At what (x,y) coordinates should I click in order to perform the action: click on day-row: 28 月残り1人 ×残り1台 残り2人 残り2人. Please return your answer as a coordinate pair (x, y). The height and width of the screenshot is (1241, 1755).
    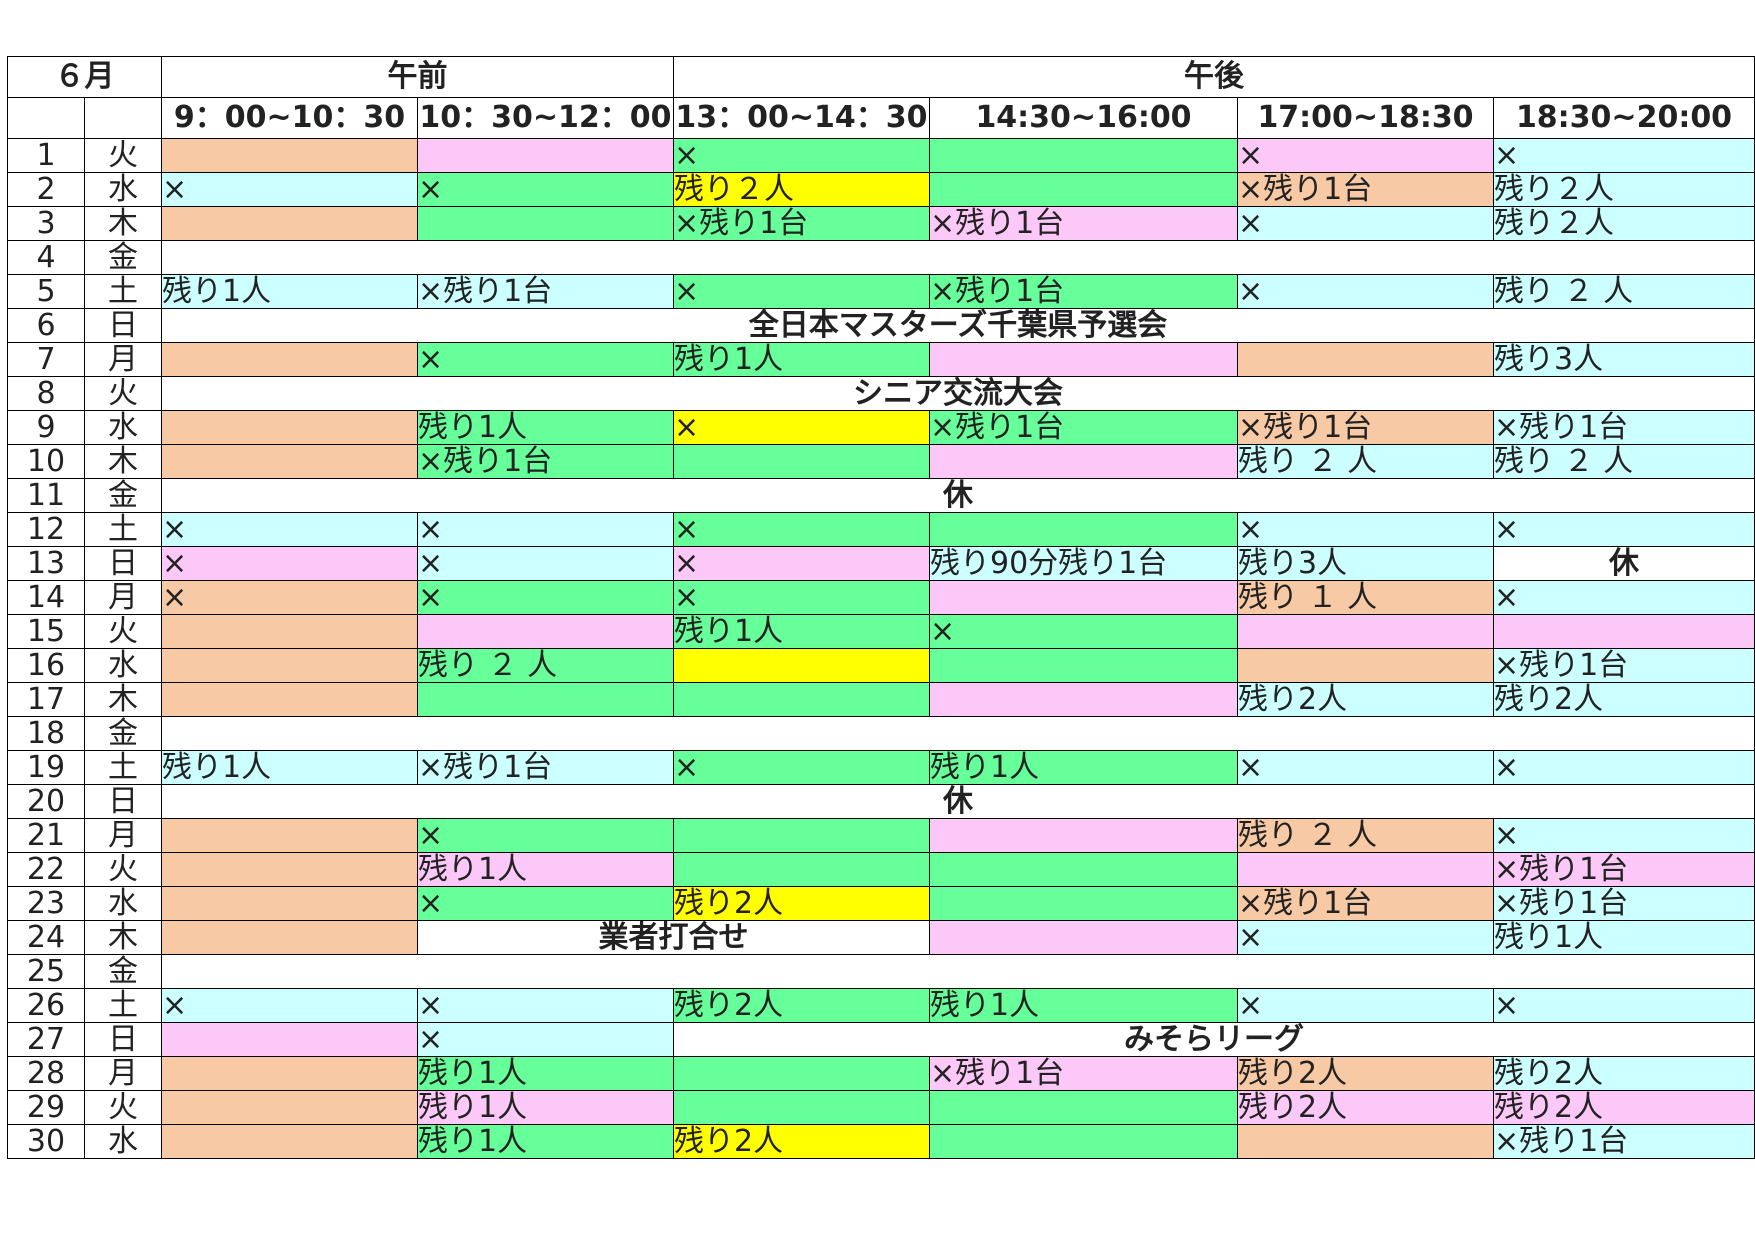
    Looking at the image, I should click on (881, 1073).